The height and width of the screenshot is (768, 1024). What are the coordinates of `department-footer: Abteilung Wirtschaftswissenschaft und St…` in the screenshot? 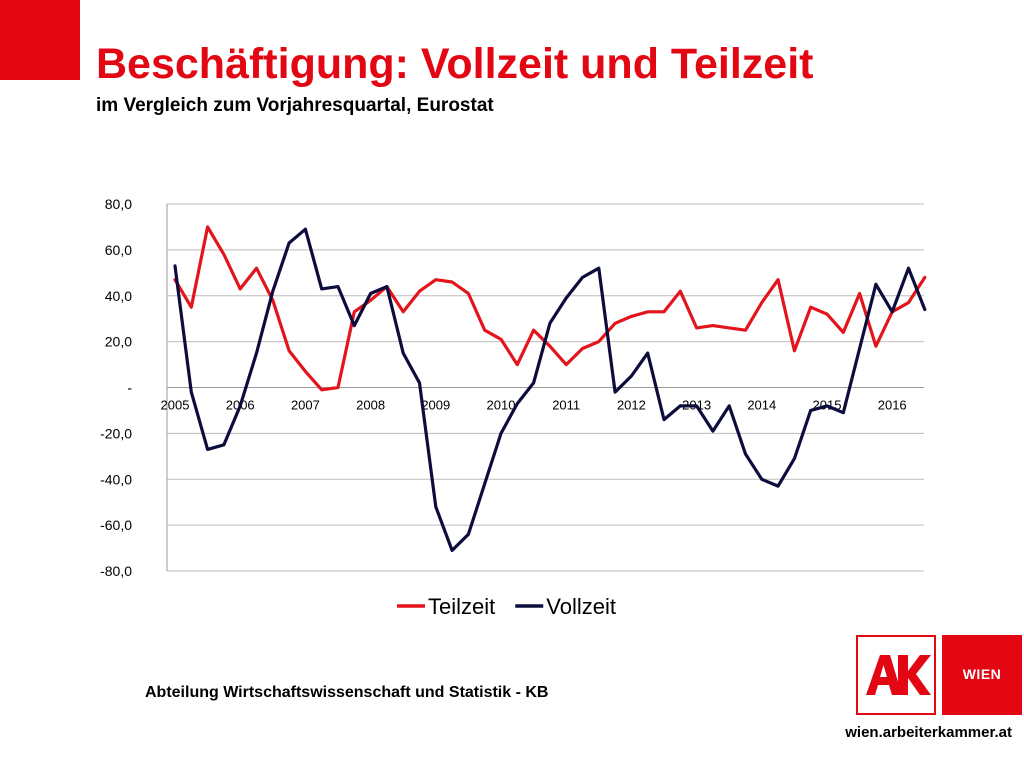 It's located at (347, 692).